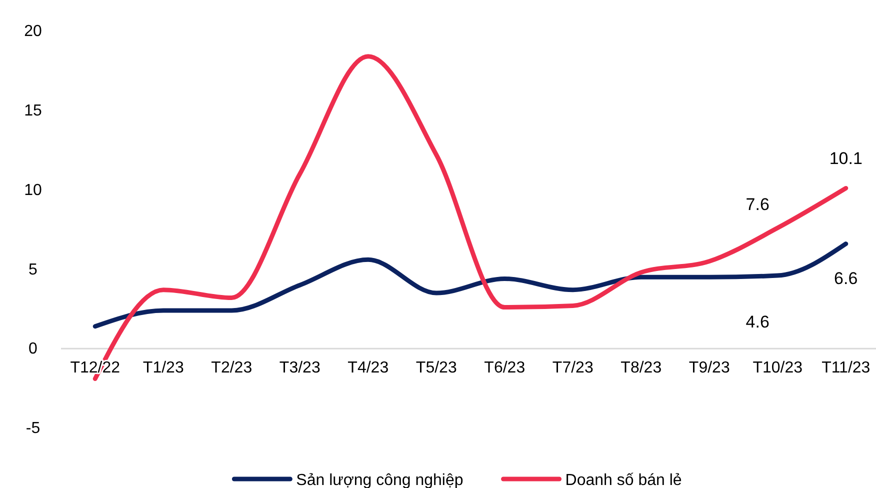 This screenshot has width=876, height=488. What do you see at coordinates (709, 367) in the screenshot?
I see `x-tick-label: T9/23` at bounding box center [709, 367].